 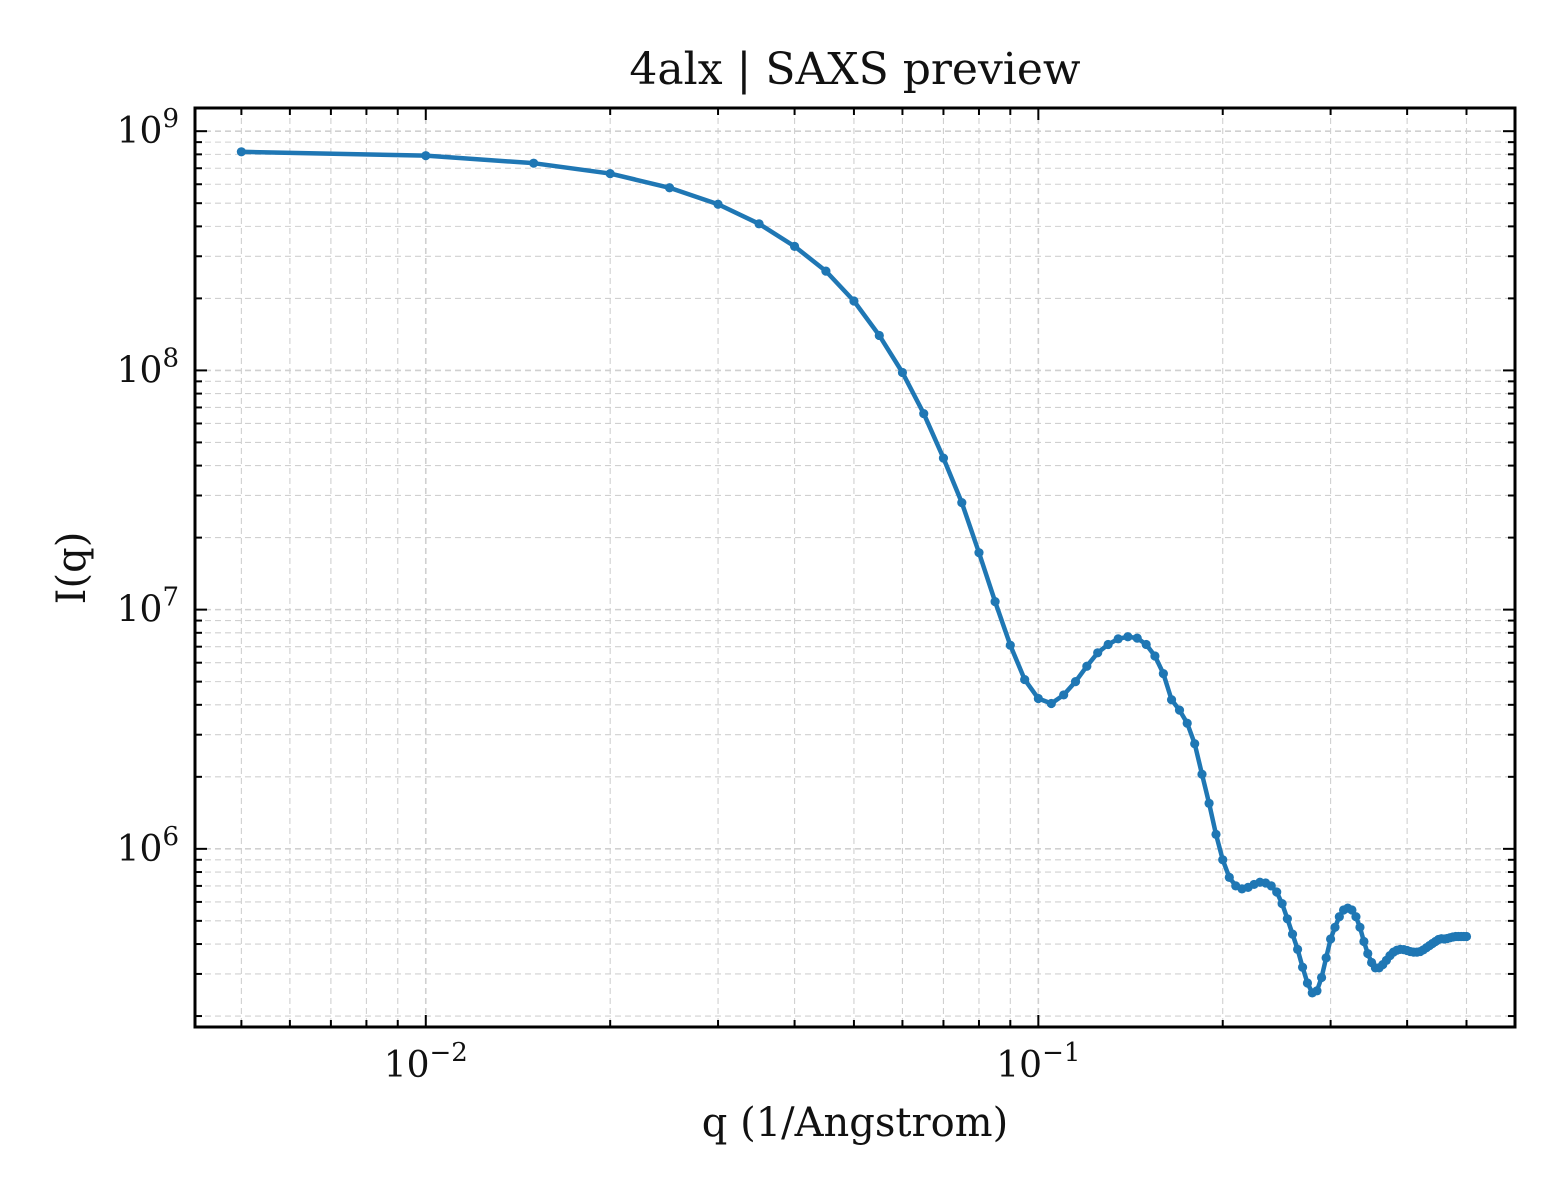 What do you see at coordinates (449, 1053) in the screenshot?
I see `x-tick-label-exponent: −2` at bounding box center [449, 1053].